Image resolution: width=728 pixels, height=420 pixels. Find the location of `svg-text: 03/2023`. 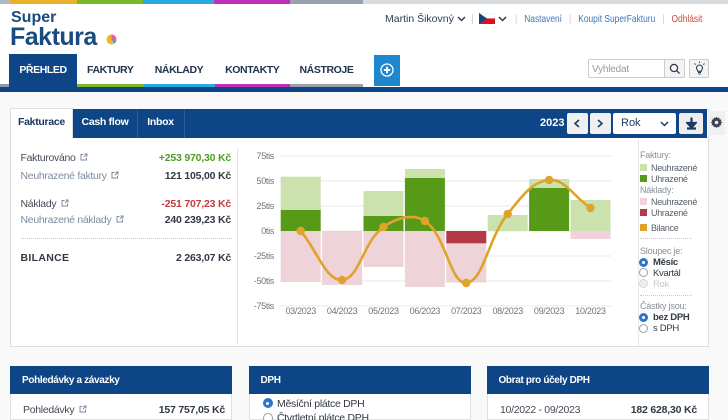

svg-text: 03/2023 is located at coordinates (300, 311).